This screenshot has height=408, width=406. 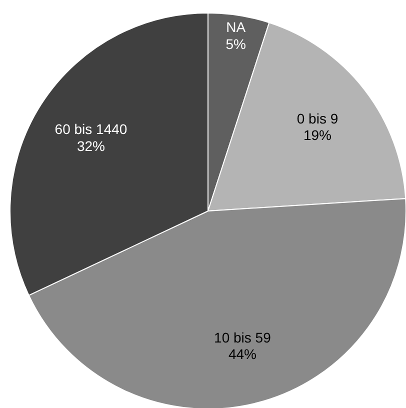 What do you see at coordinates (318, 135) in the screenshot?
I see `data-label: 19%` at bounding box center [318, 135].